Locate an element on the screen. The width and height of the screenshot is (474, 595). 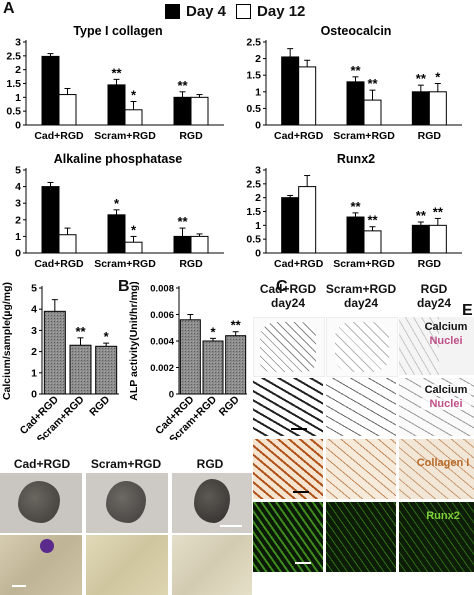
photo-e-collagen-cad is located at coordinates (288, 469).